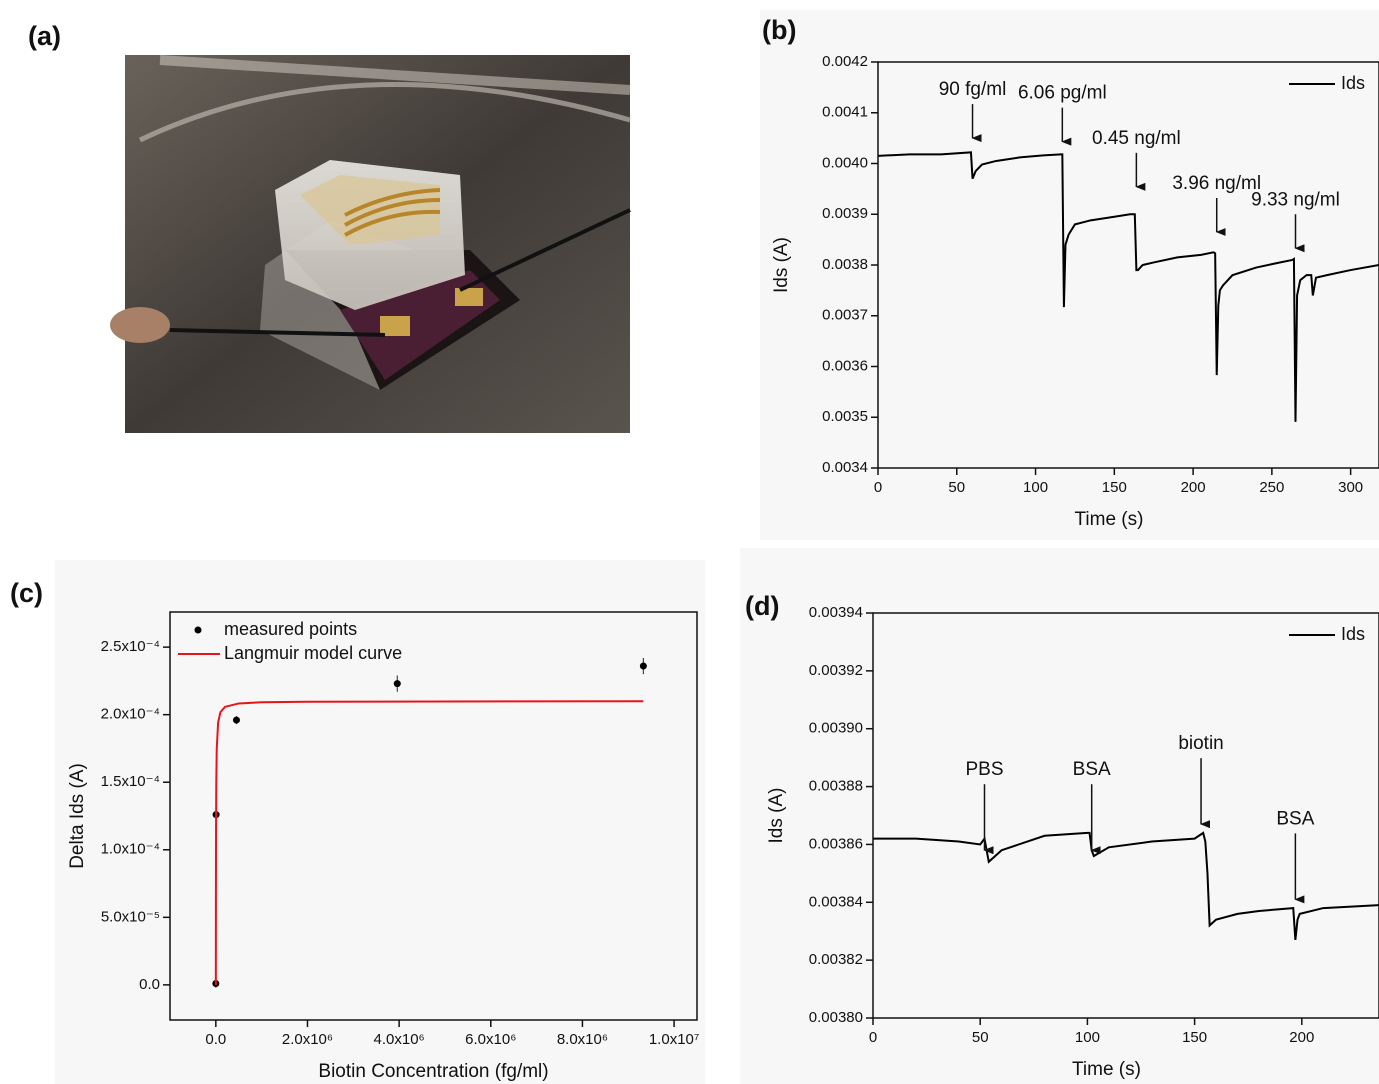  I want to click on annotation-label: 6.06 pg/ml, so click(1062, 93).